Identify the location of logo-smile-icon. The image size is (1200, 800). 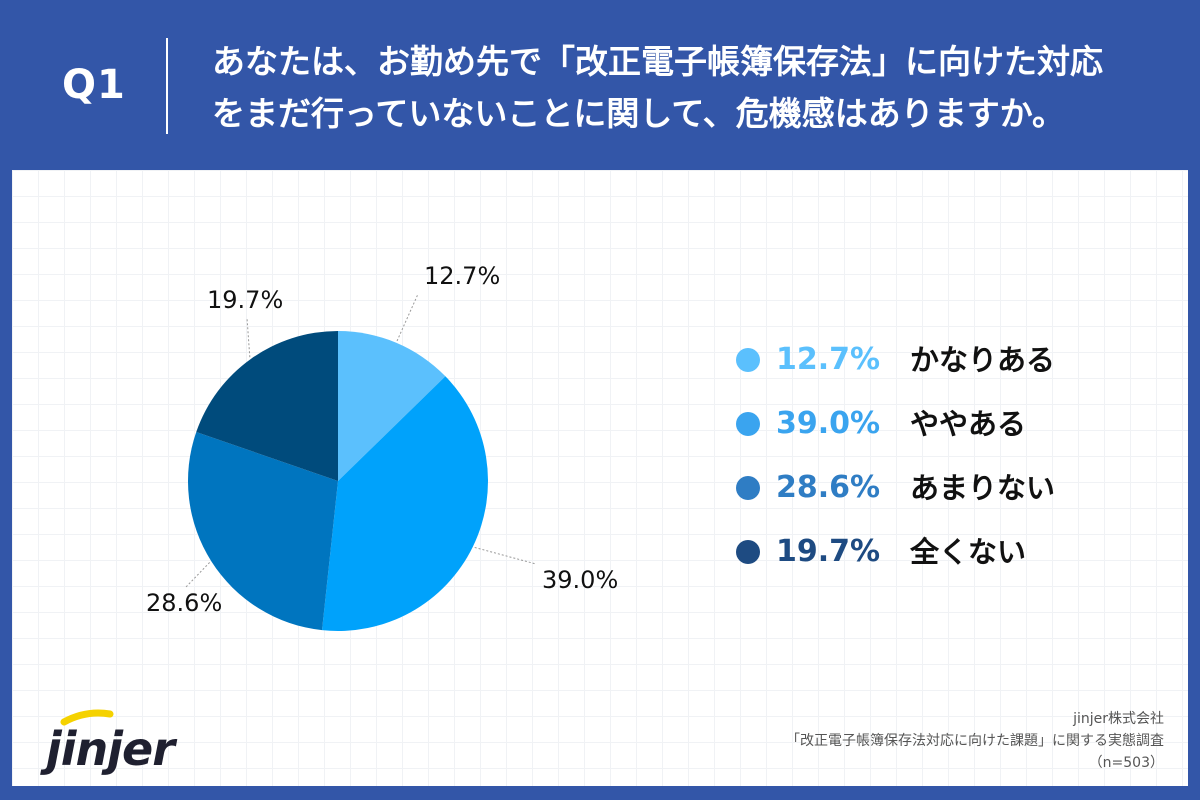
(87, 717).